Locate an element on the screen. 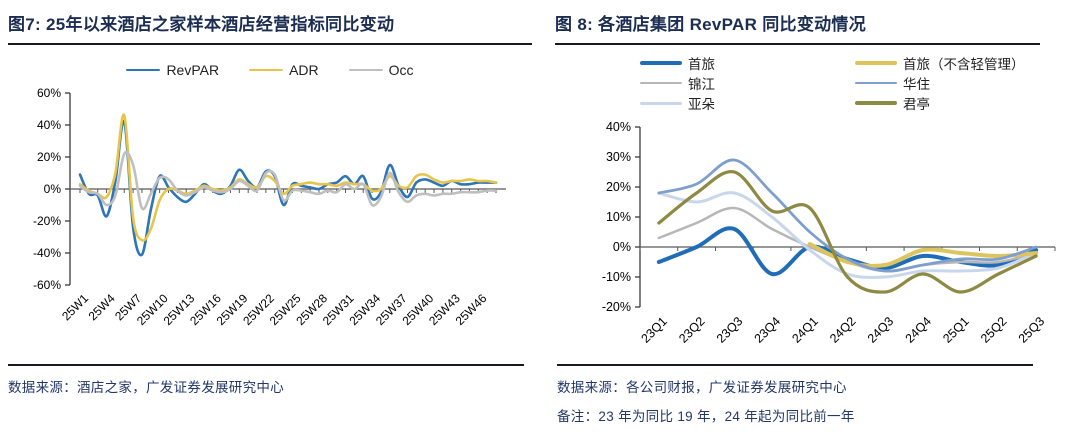  legend-label: ADR is located at coordinates (304, 70).